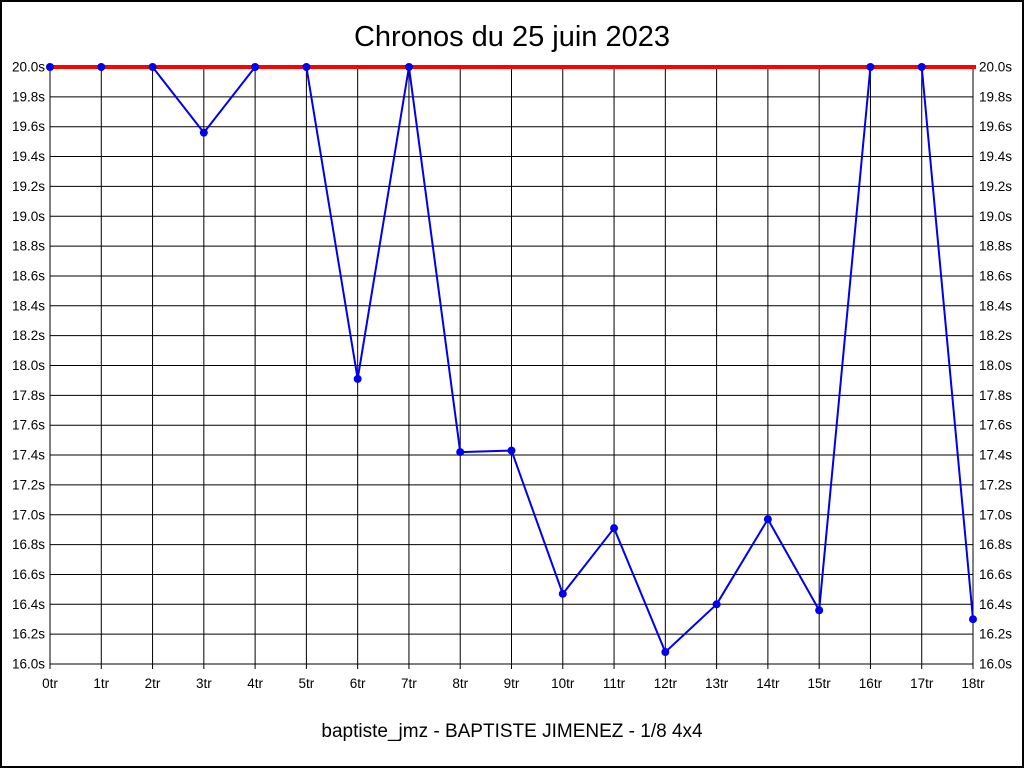  I want to click on y-tick-label-left: 20.0s, so click(28, 67).